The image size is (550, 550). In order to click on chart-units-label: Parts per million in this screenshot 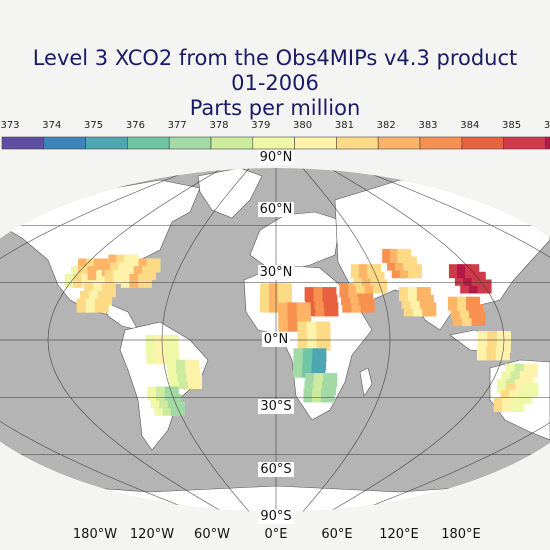, I will do `click(275, 108)`.